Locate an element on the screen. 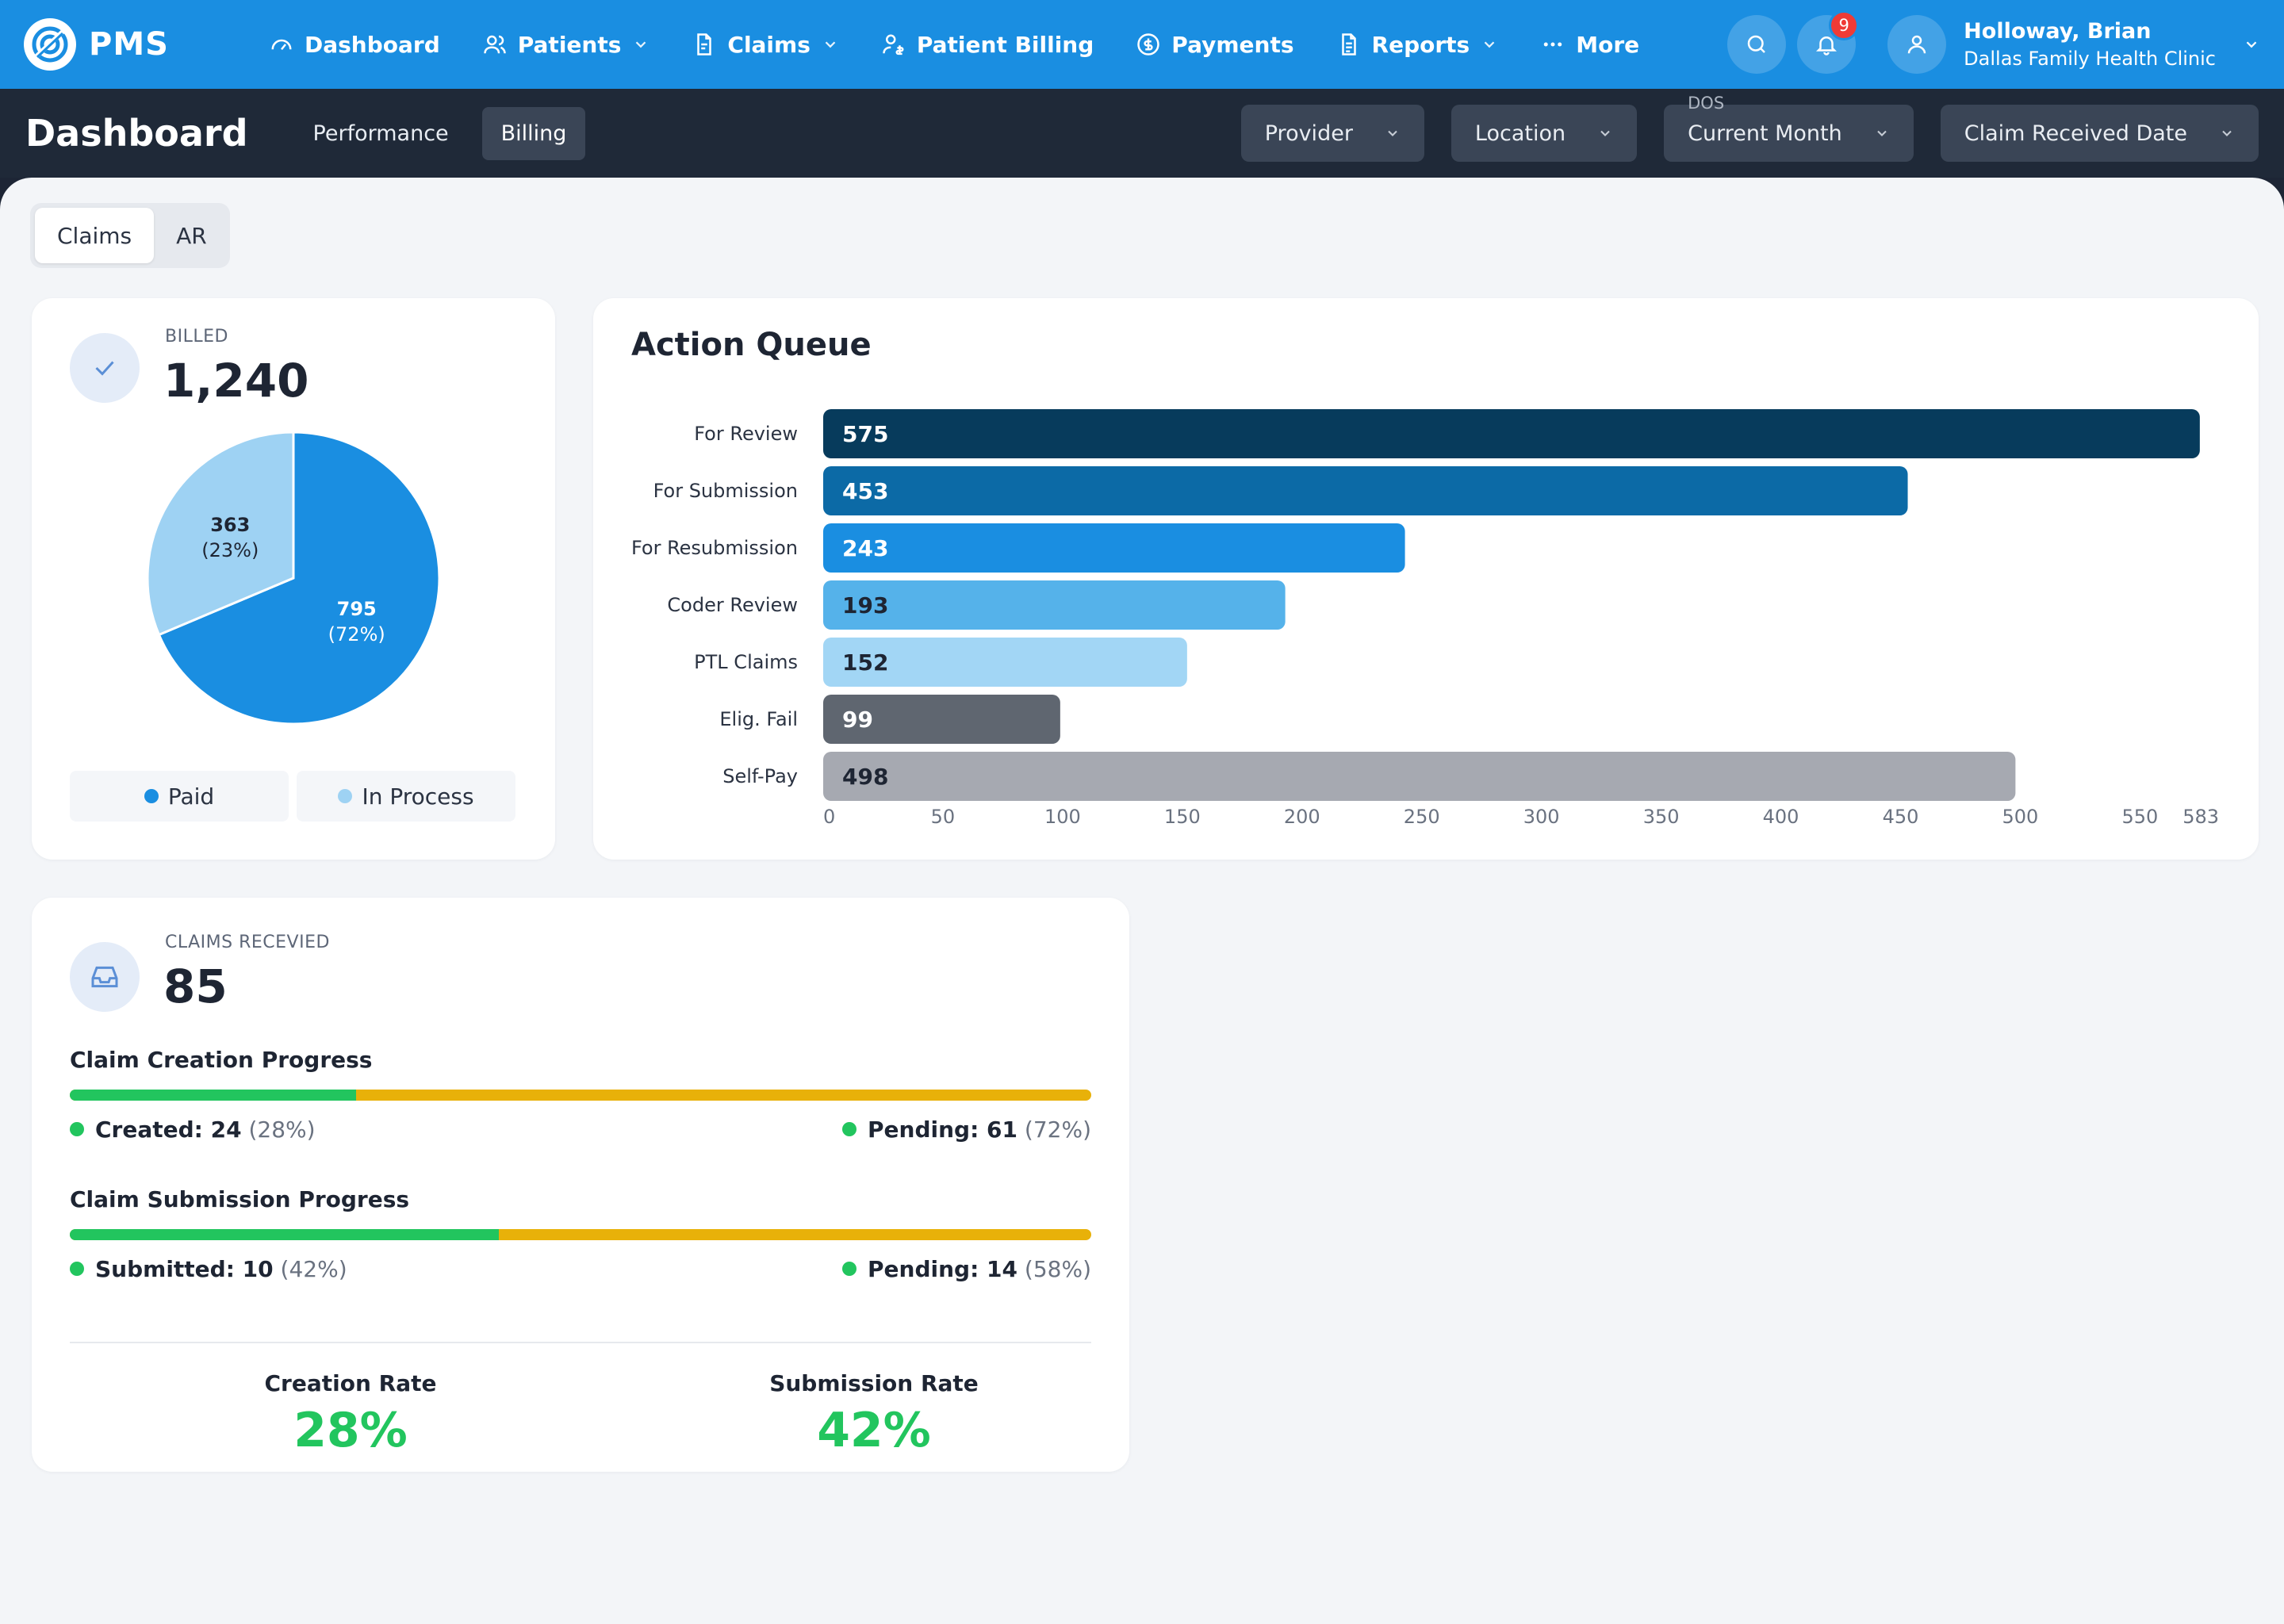 The width and height of the screenshot is (2284, 1624). user-dollar-icon is located at coordinates (893, 45).